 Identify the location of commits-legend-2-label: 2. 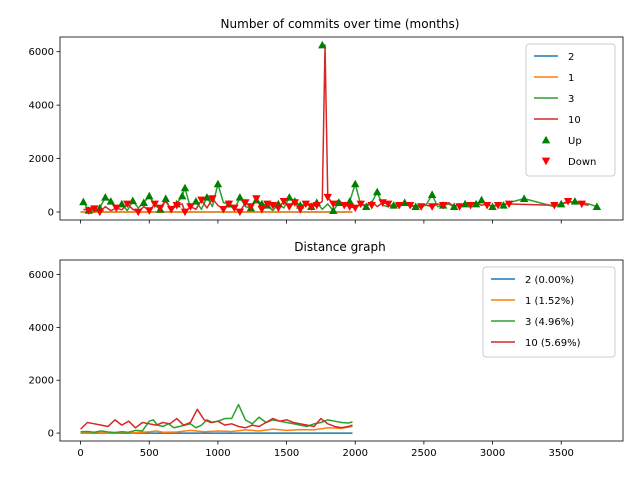
(571, 57).